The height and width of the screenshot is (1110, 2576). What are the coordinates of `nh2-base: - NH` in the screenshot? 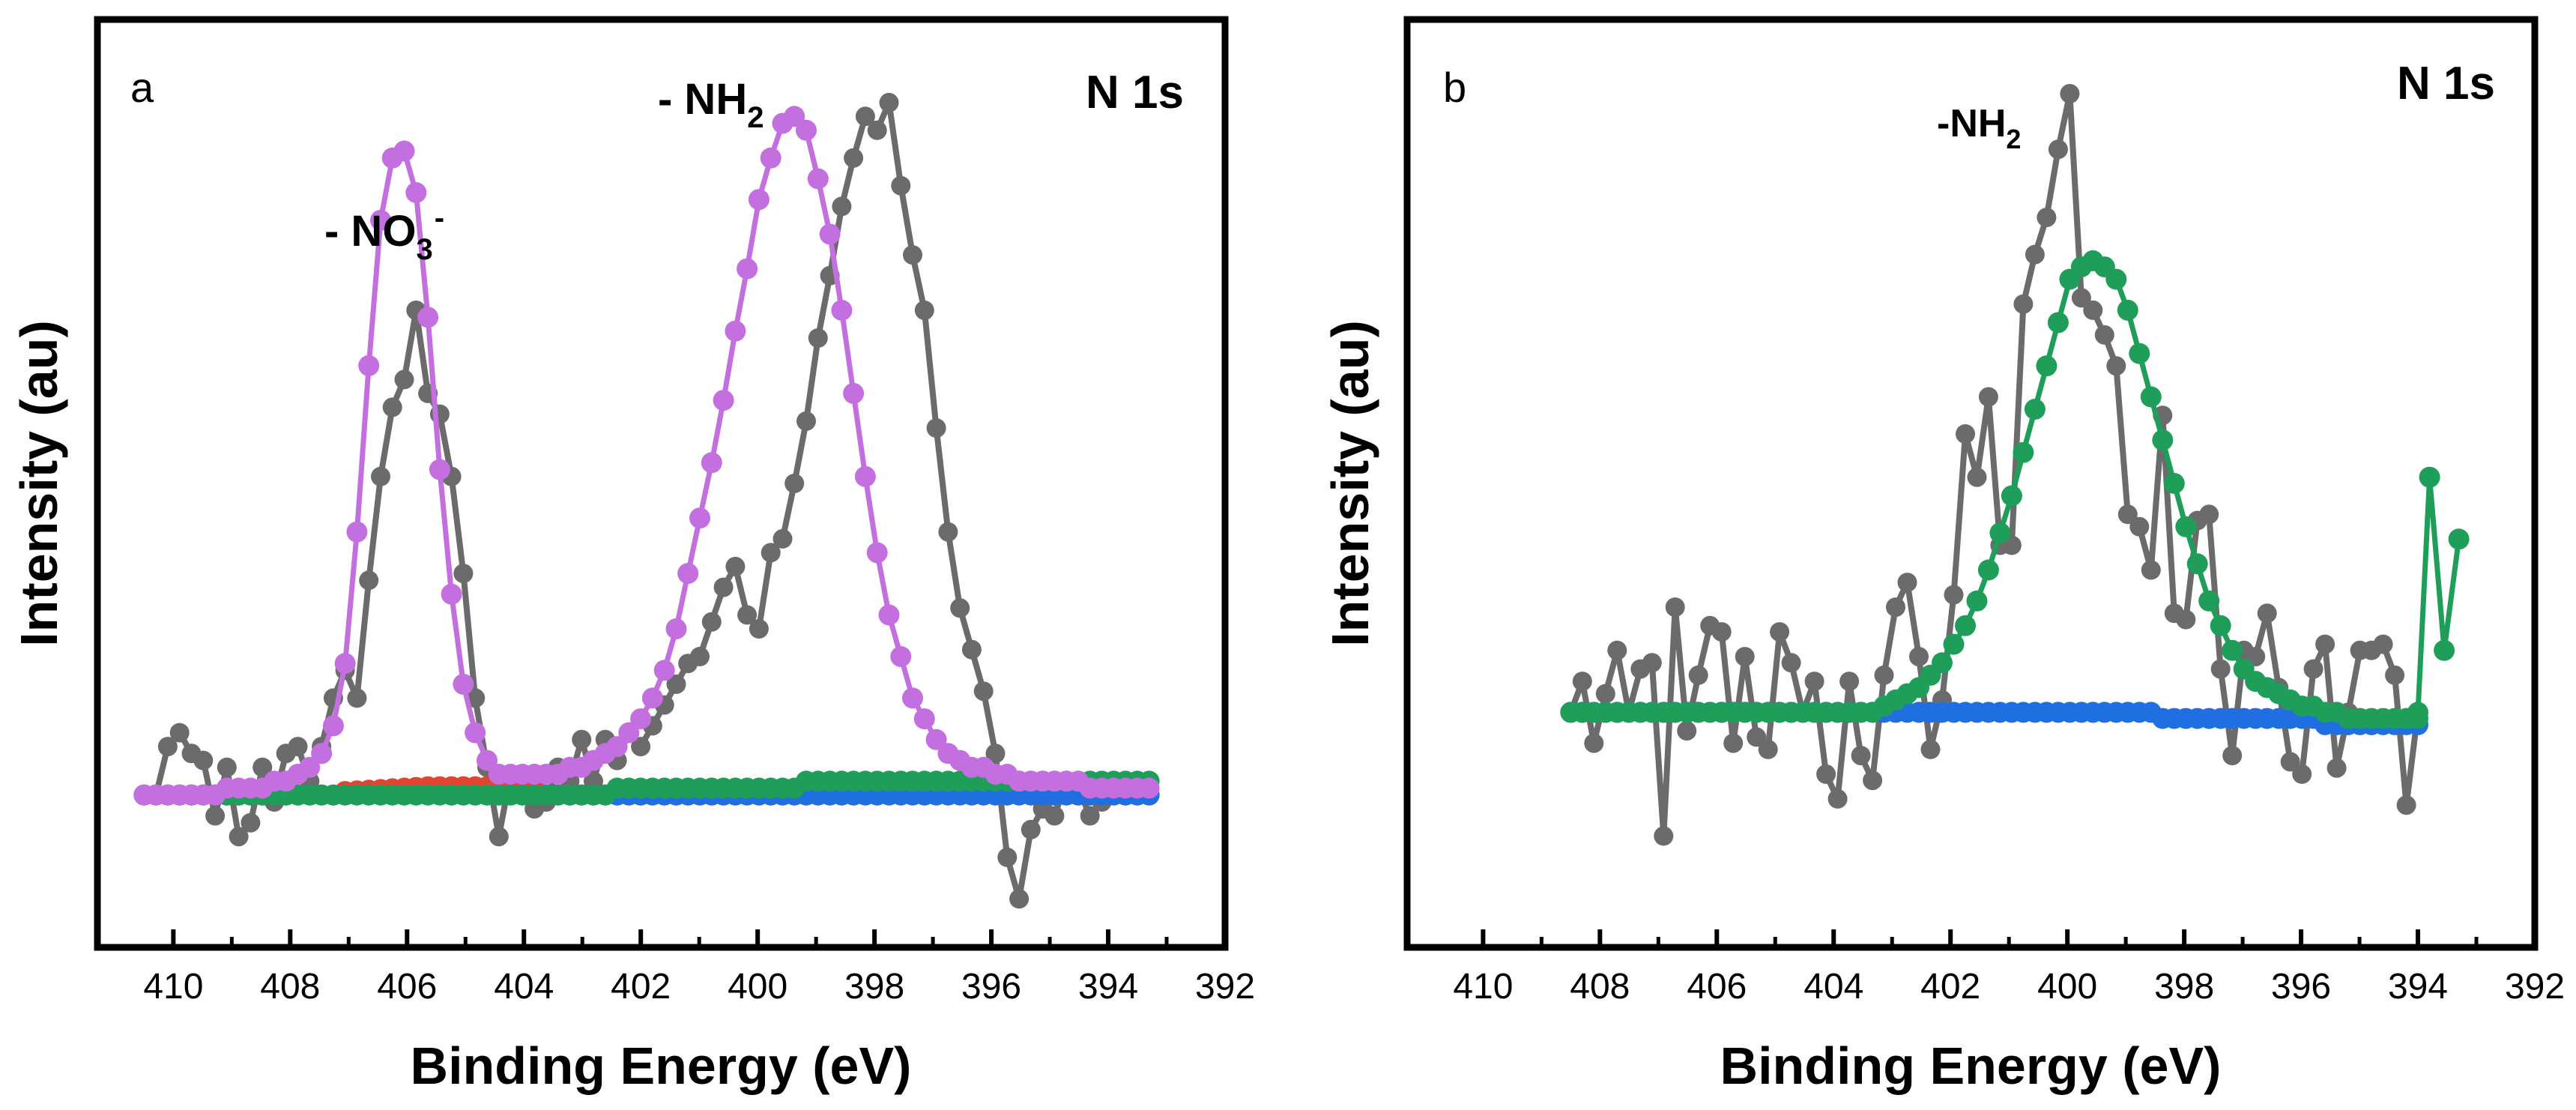 It's located at (702, 99).